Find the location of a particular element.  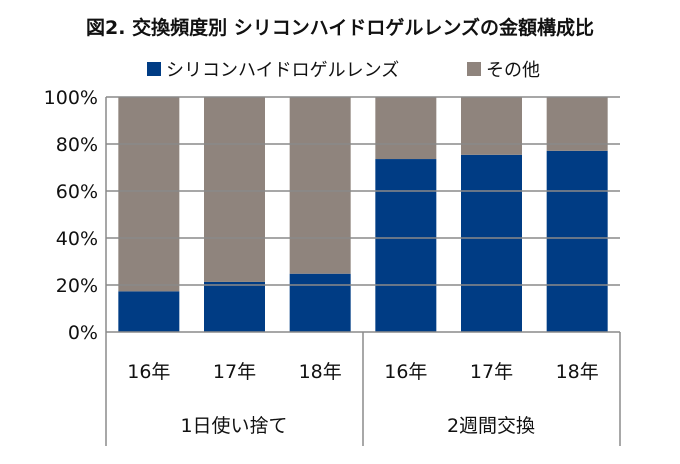

y-tick-label: 20% is located at coordinates (77, 286).